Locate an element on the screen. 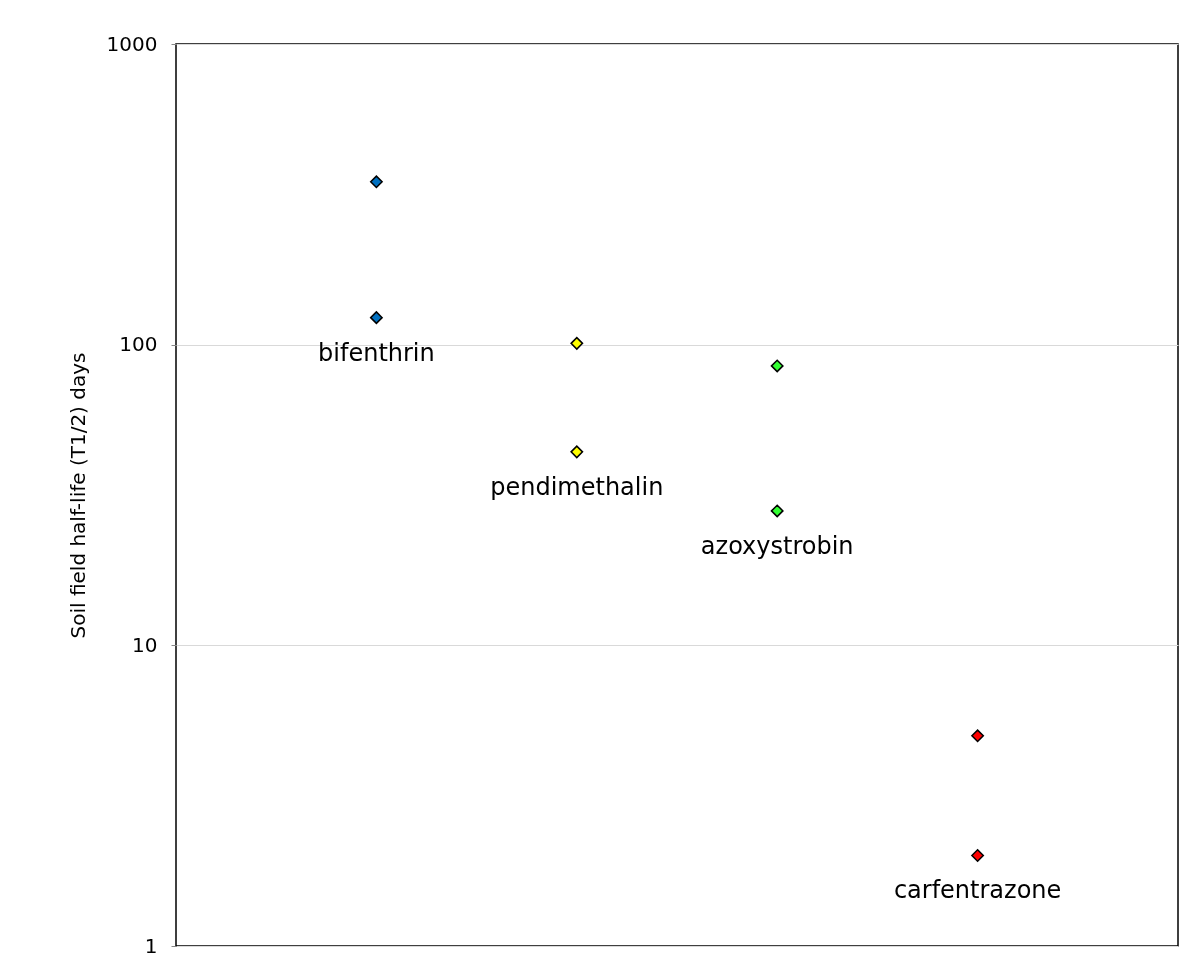  annotation: carfentrazone is located at coordinates (977, 890).